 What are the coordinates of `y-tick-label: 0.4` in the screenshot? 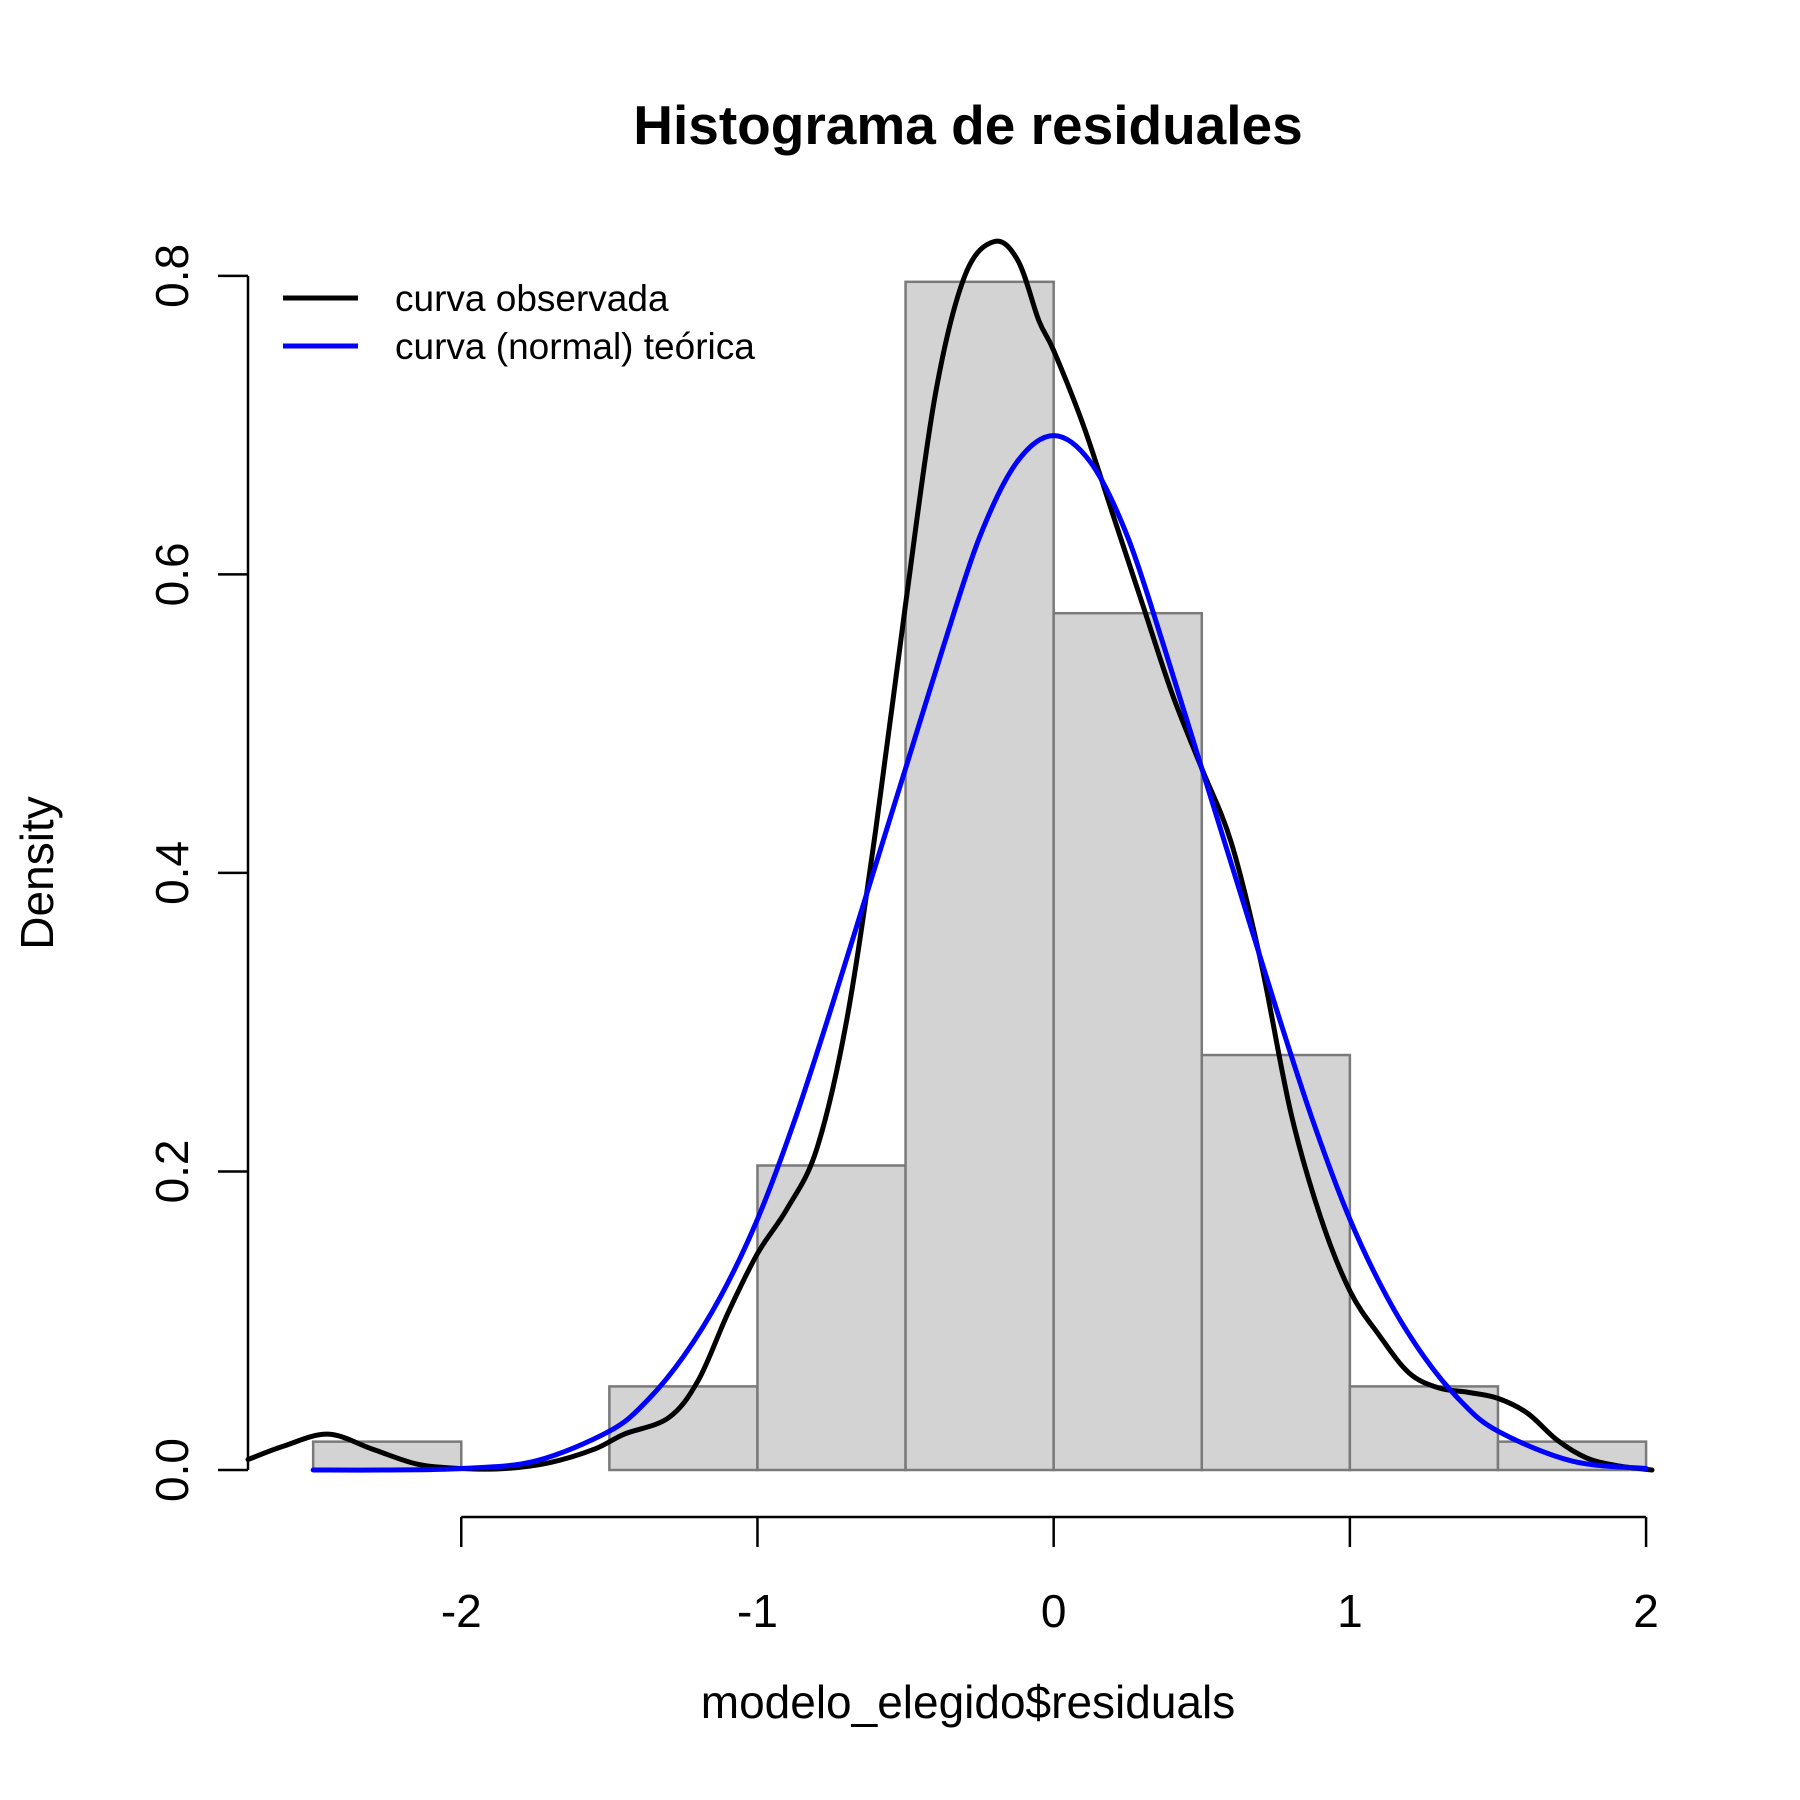 It's located at (172, 873).